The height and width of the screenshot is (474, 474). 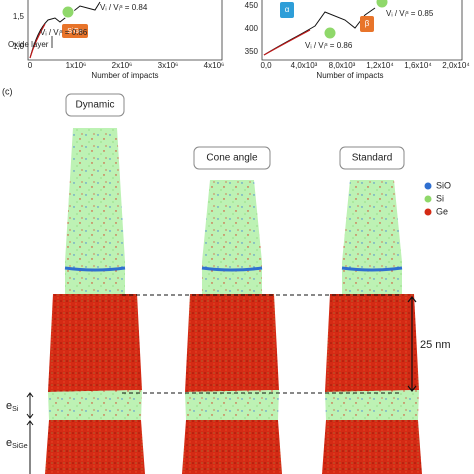 I want to click on y-tick-label: 1,5, so click(x=19, y=16).